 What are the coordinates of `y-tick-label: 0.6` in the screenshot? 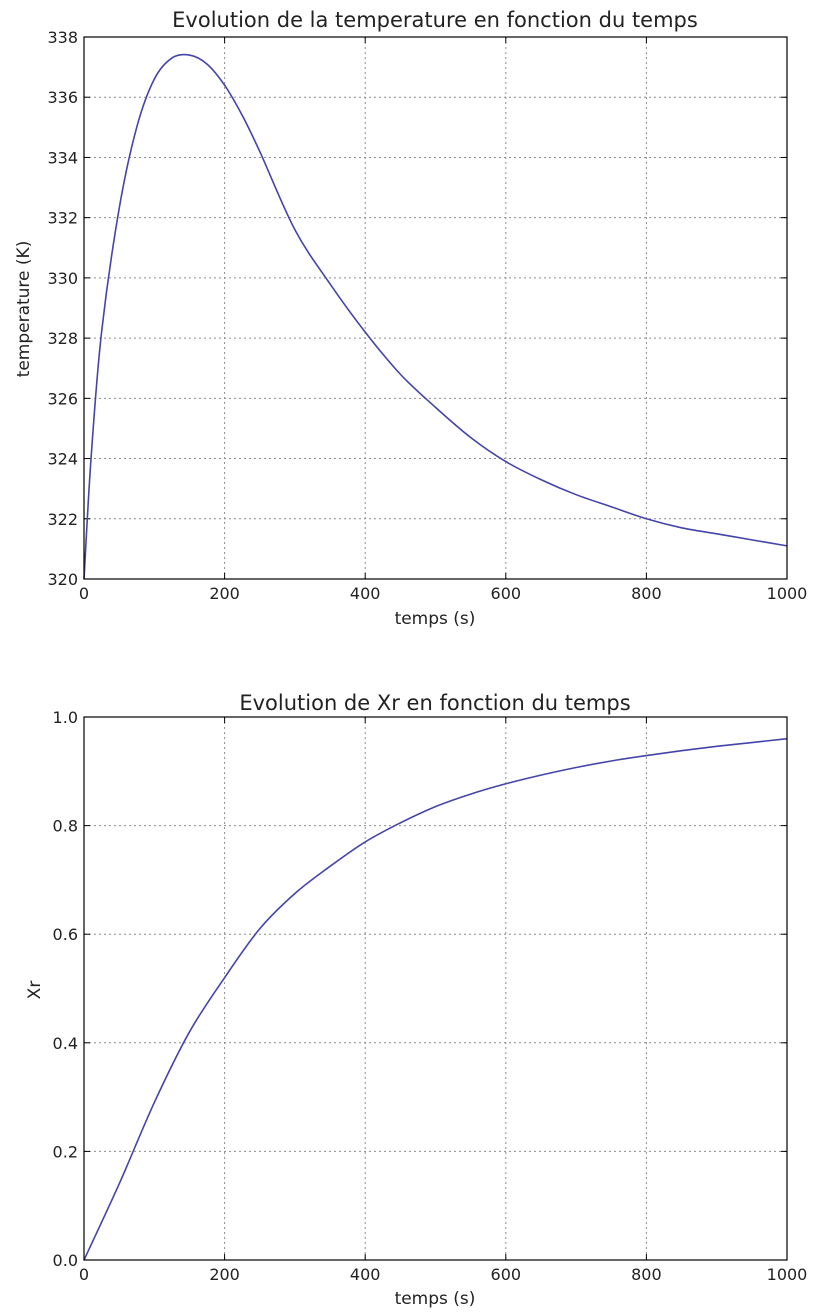 It's located at (65, 934).